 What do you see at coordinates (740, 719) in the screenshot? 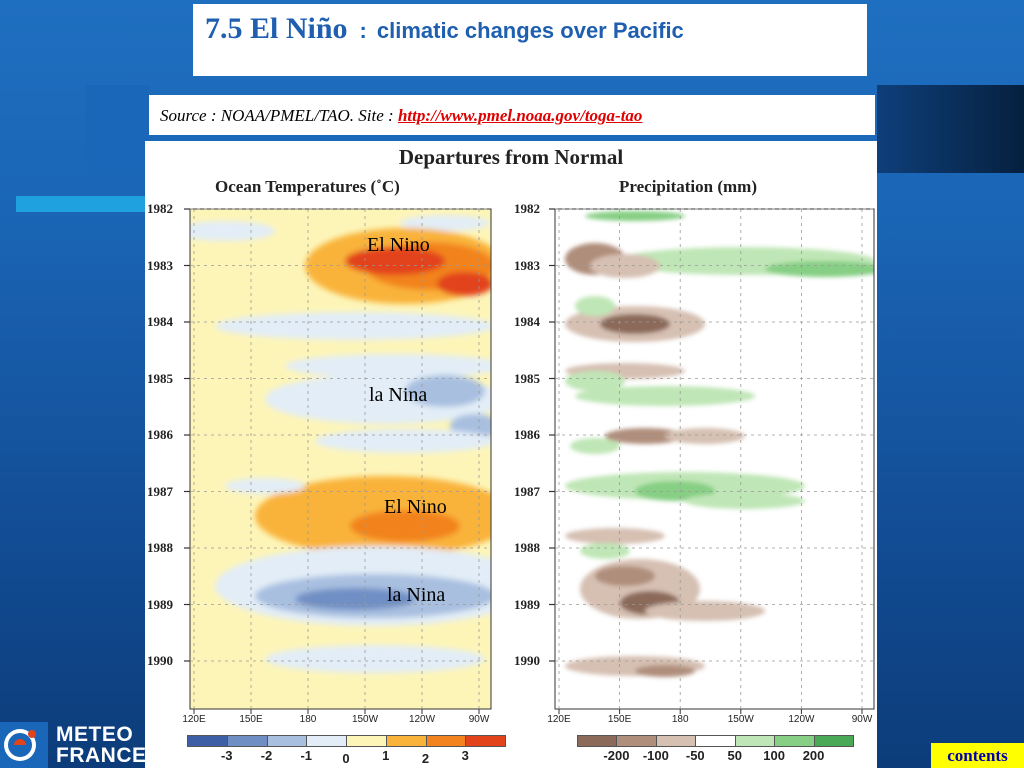
I see `precip-longitude-label: 150W` at bounding box center [740, 719].